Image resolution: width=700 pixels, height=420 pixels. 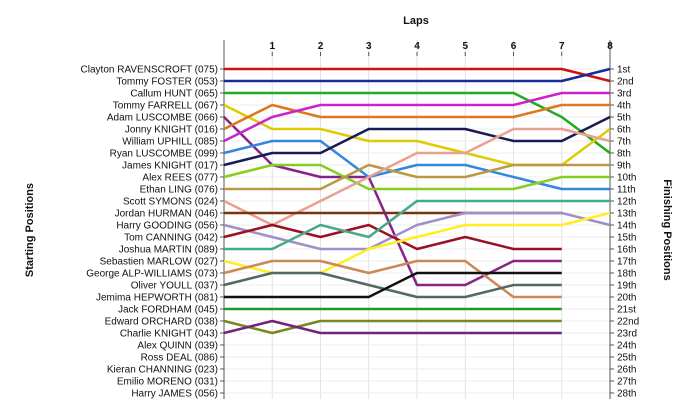 What do you see at coordinates (626, 262) in the screenshot?
I see `finishing-position-label: 17th` at bounding box center [626, 262].